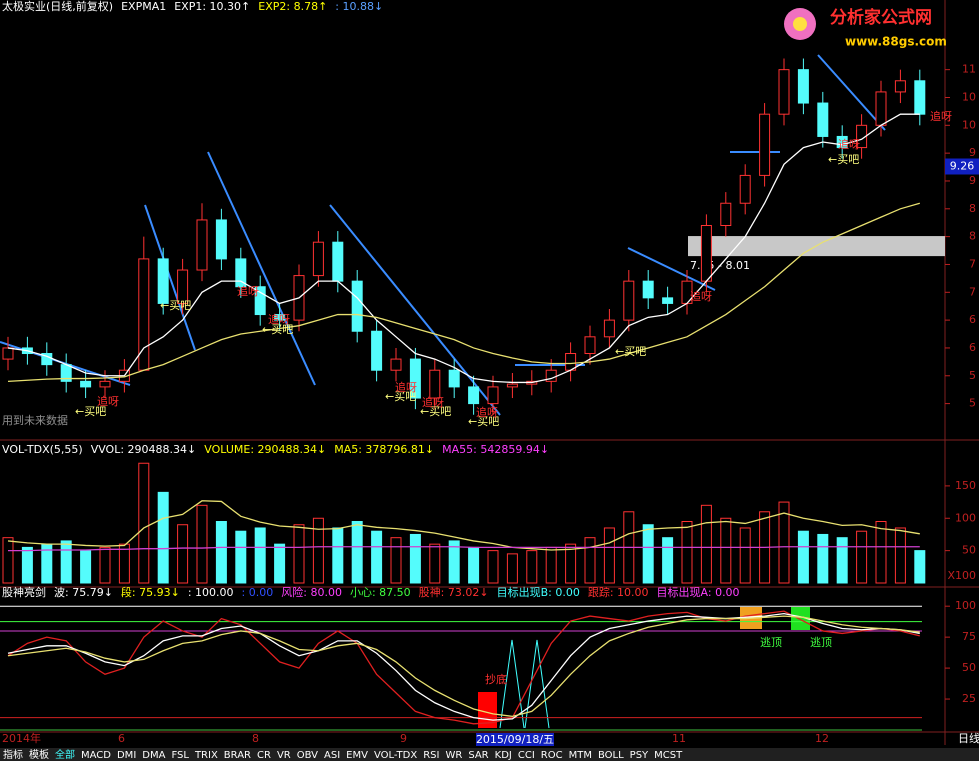 This screenshot has width=979, height=761. What do you see at coordinates (258, 592) in the screenshot?
I see `header-item: : 0.00` at bounding box center [258, 592].